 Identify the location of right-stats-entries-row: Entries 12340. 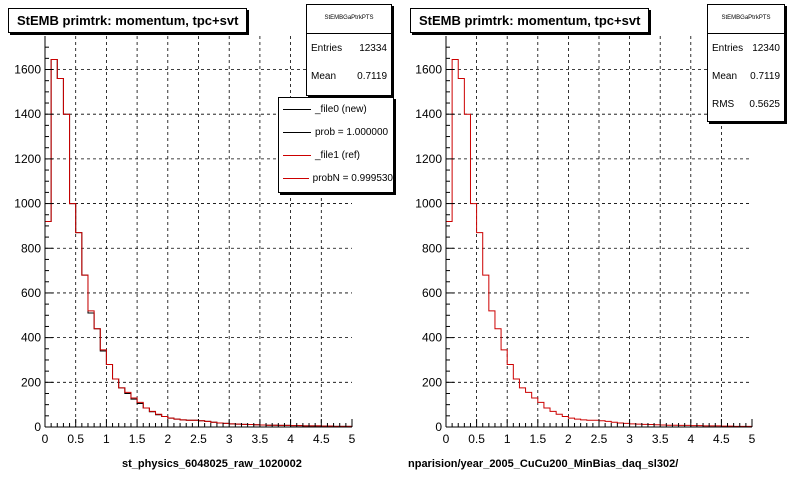
(746, 48).